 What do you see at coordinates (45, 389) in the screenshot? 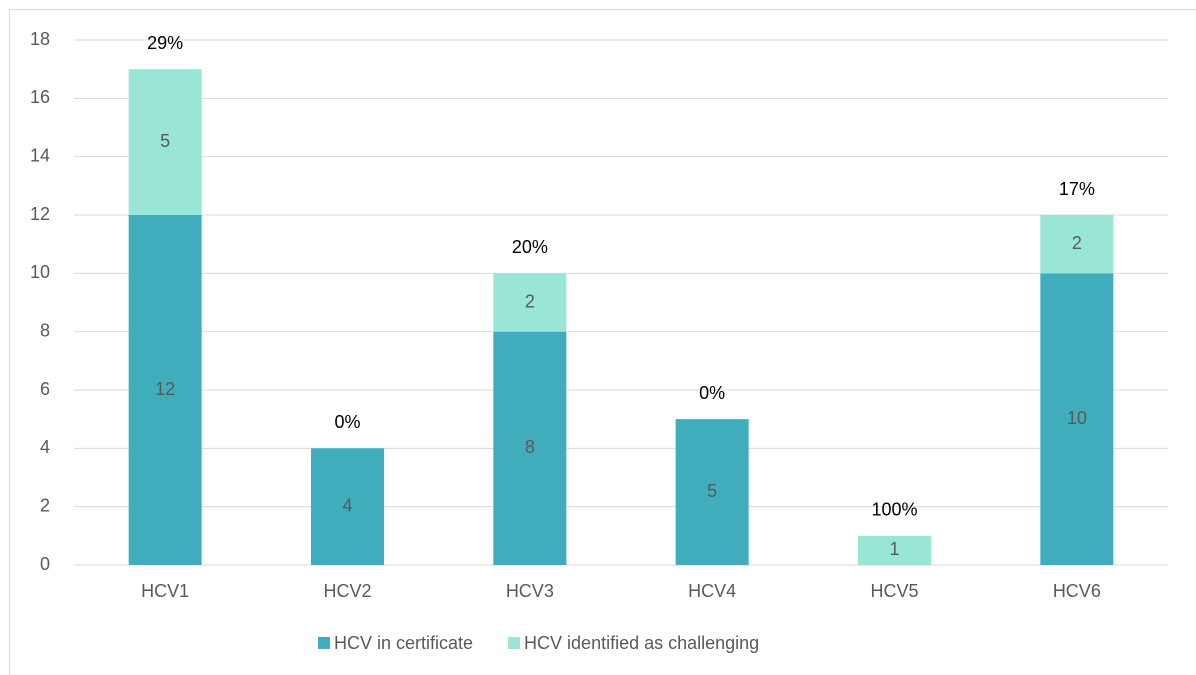
I see `y-tick-label: 6` at bounding box center [45, 389].